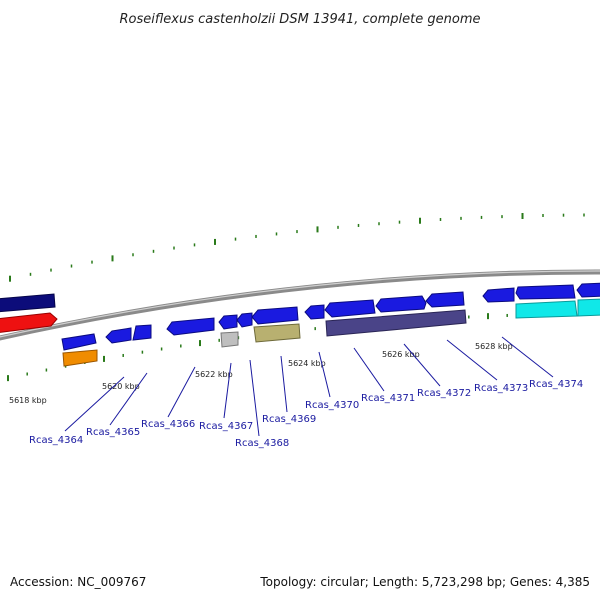 This screenshot has width=600, height=600. Describe the element at coordinates (113, 432) in the screenshot. I see `gene-label-rcas-4365: Rcas_4365` at that location.